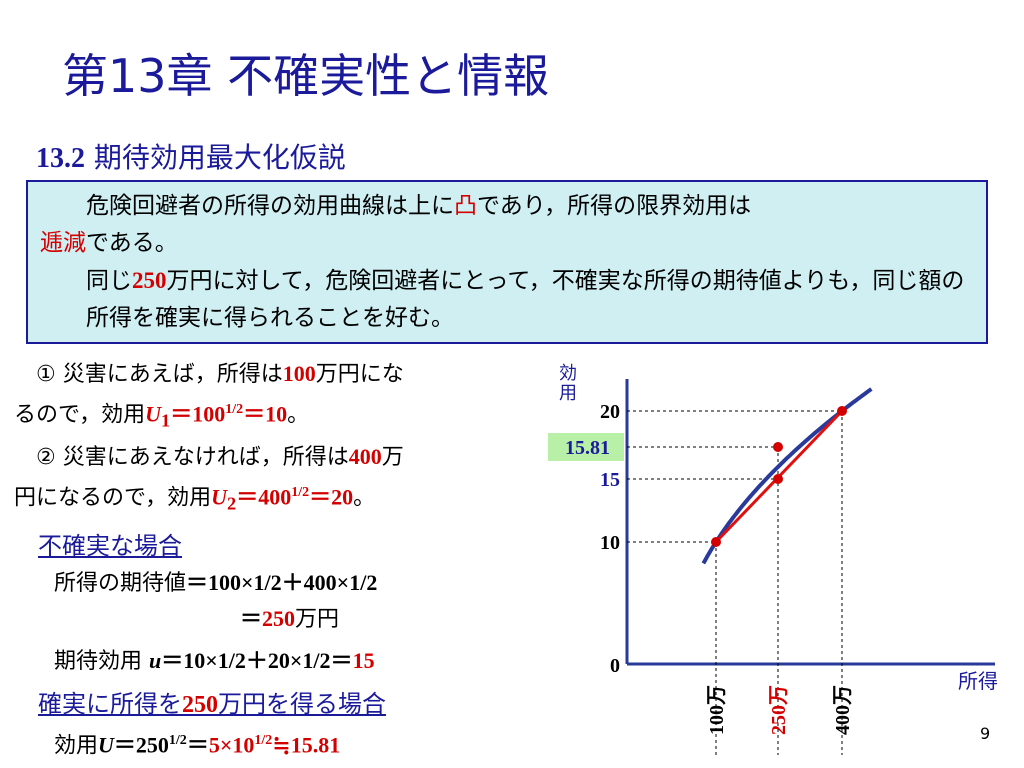  I want to click on section-text: 期待効用最大化仮説, so click(215, 157).